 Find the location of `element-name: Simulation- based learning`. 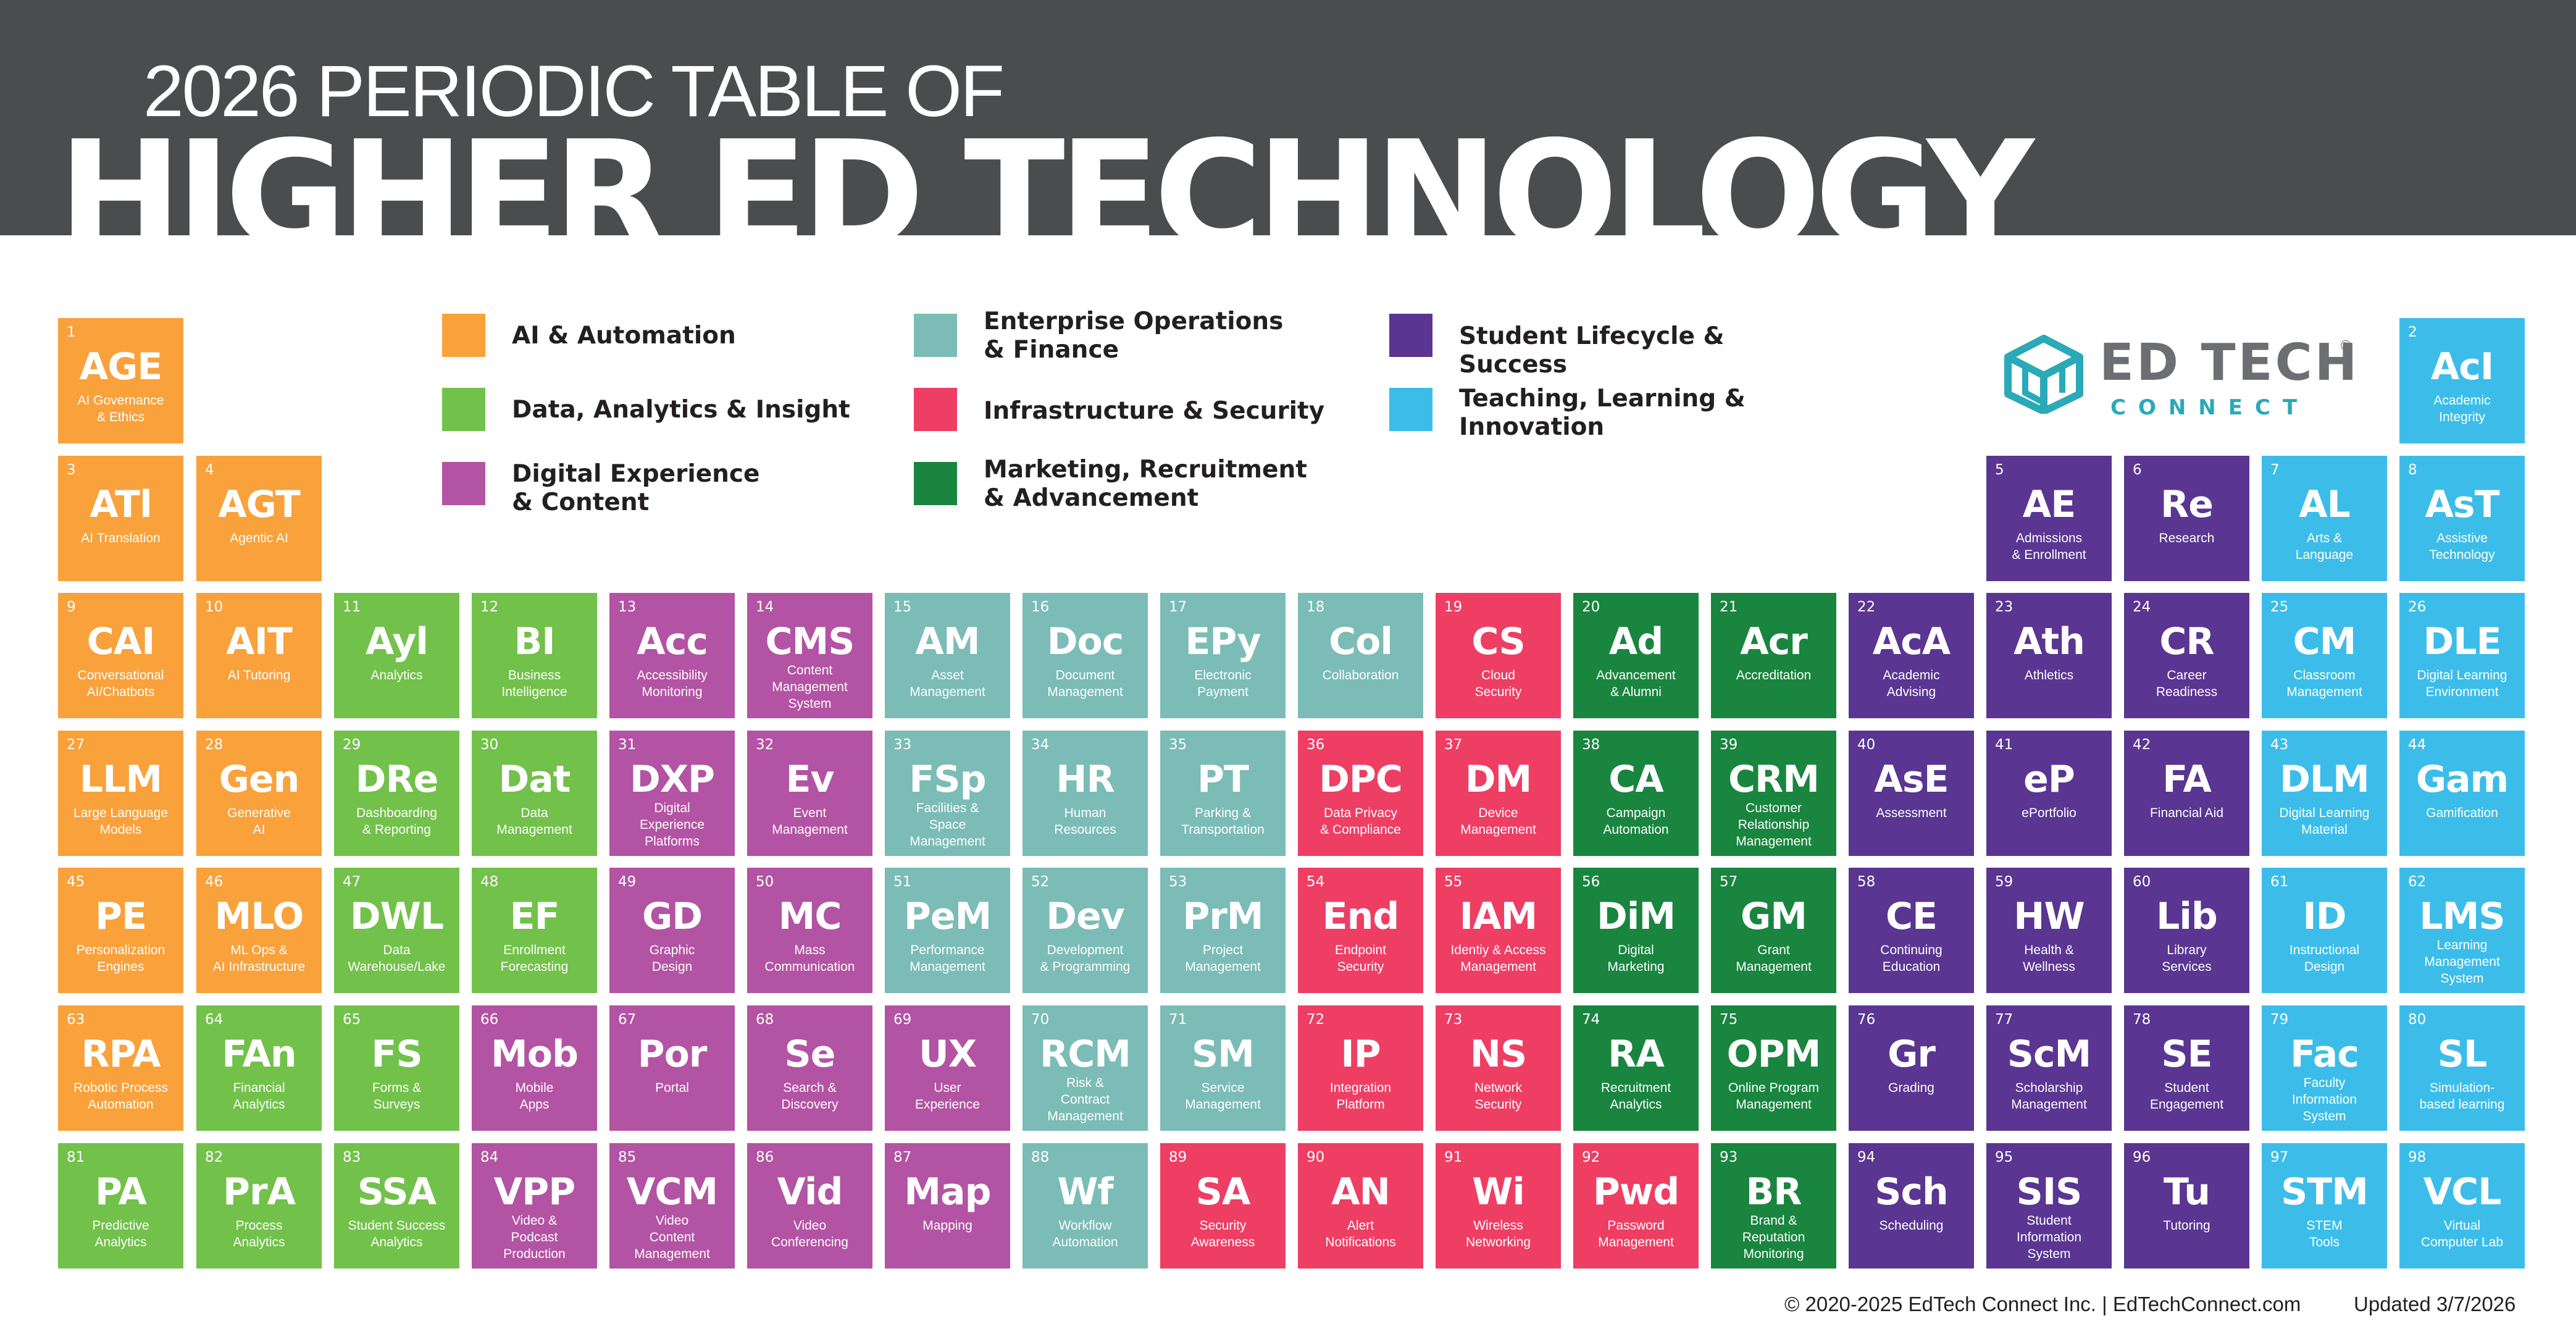

element-name: Simulation- based learning is located at coordinates (2462, 1096).